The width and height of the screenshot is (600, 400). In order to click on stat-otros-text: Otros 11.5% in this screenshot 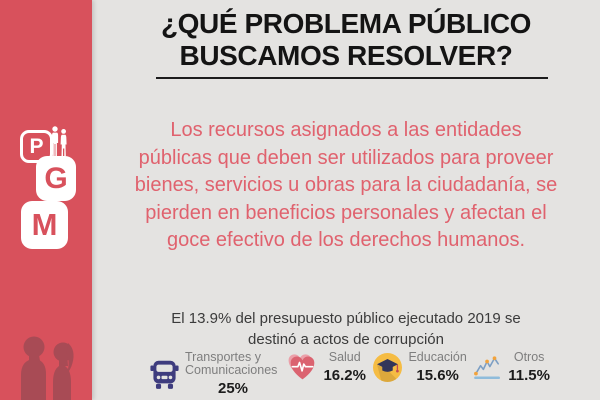, I will do `click(529, 367)`.